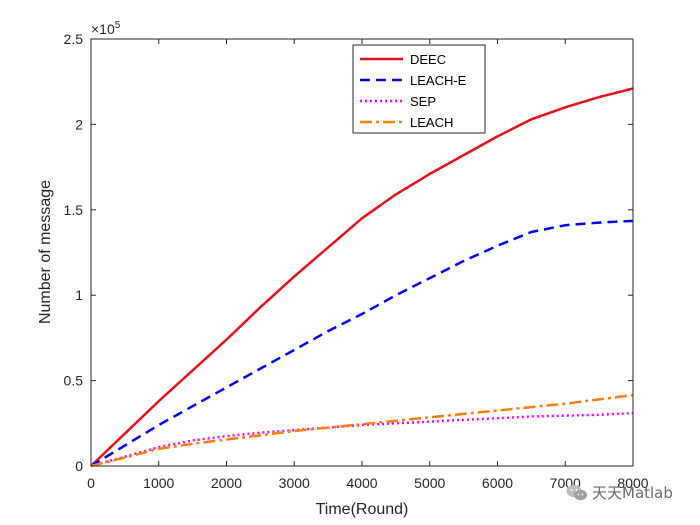 This screenshot has height=525, width=700. I want to click on y-tick-label: 2, so click(79, 124).